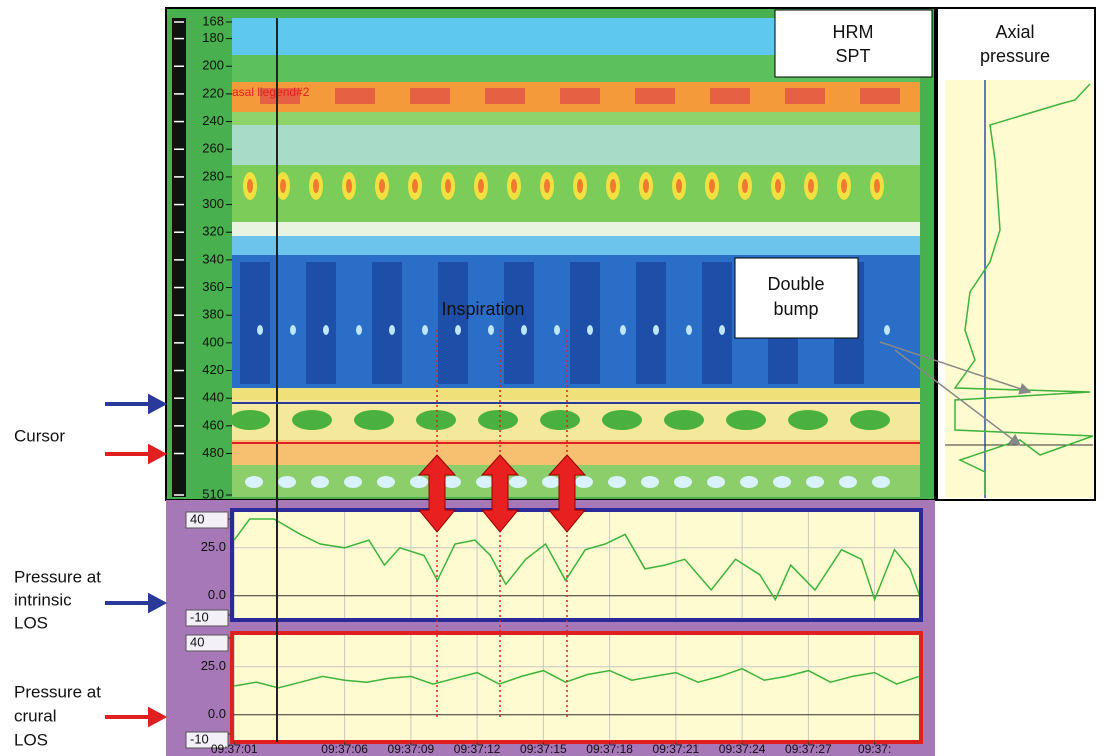  I want to click on double-bump-label: Double, so click(795, 284).